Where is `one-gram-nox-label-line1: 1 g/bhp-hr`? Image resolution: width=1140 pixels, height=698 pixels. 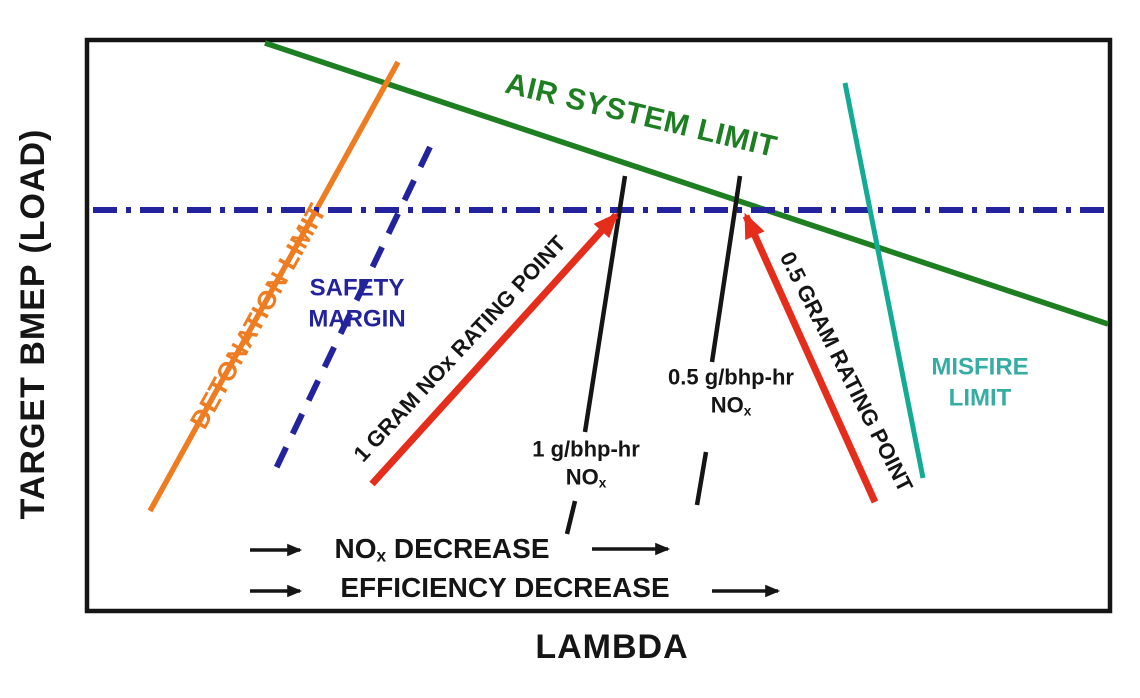 one-gram-nox-label-line1: 1 g/bhp-hr is located at coordinates (586, 449).